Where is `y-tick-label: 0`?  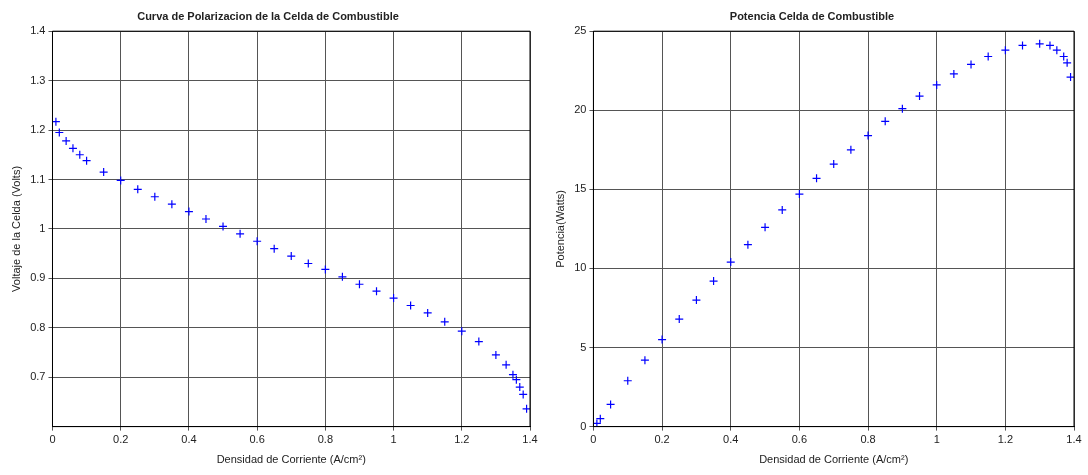 y-tick-label: 0 is located at coordinates (583, 425).